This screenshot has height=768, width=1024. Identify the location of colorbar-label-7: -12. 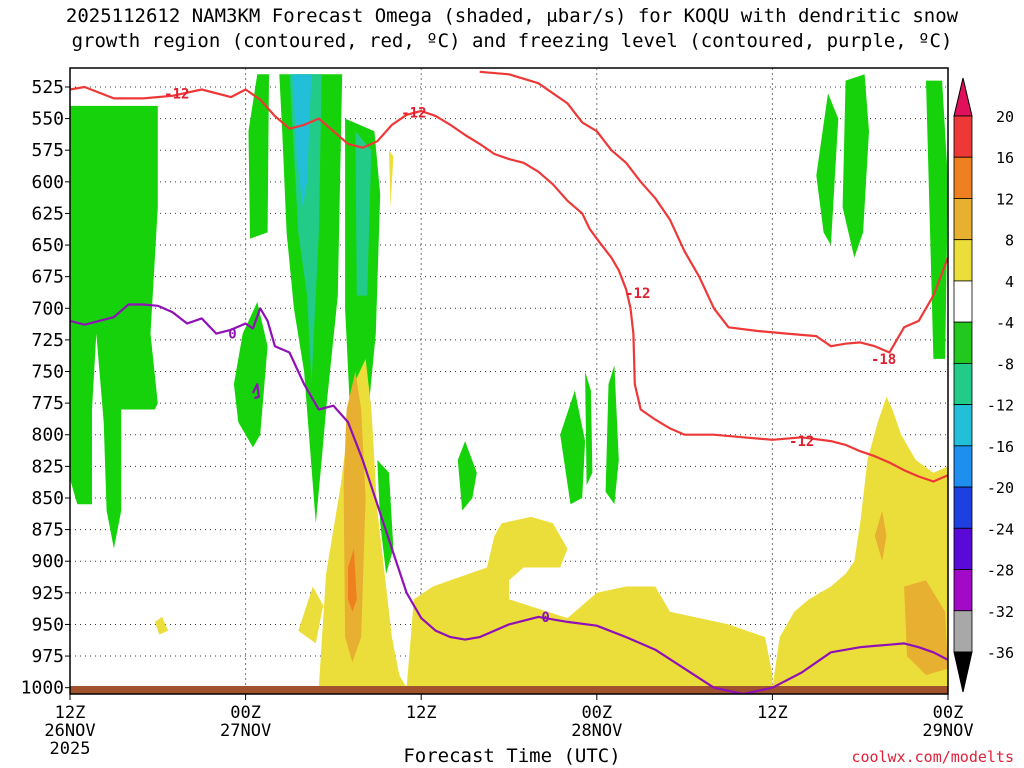
(1000, 406).